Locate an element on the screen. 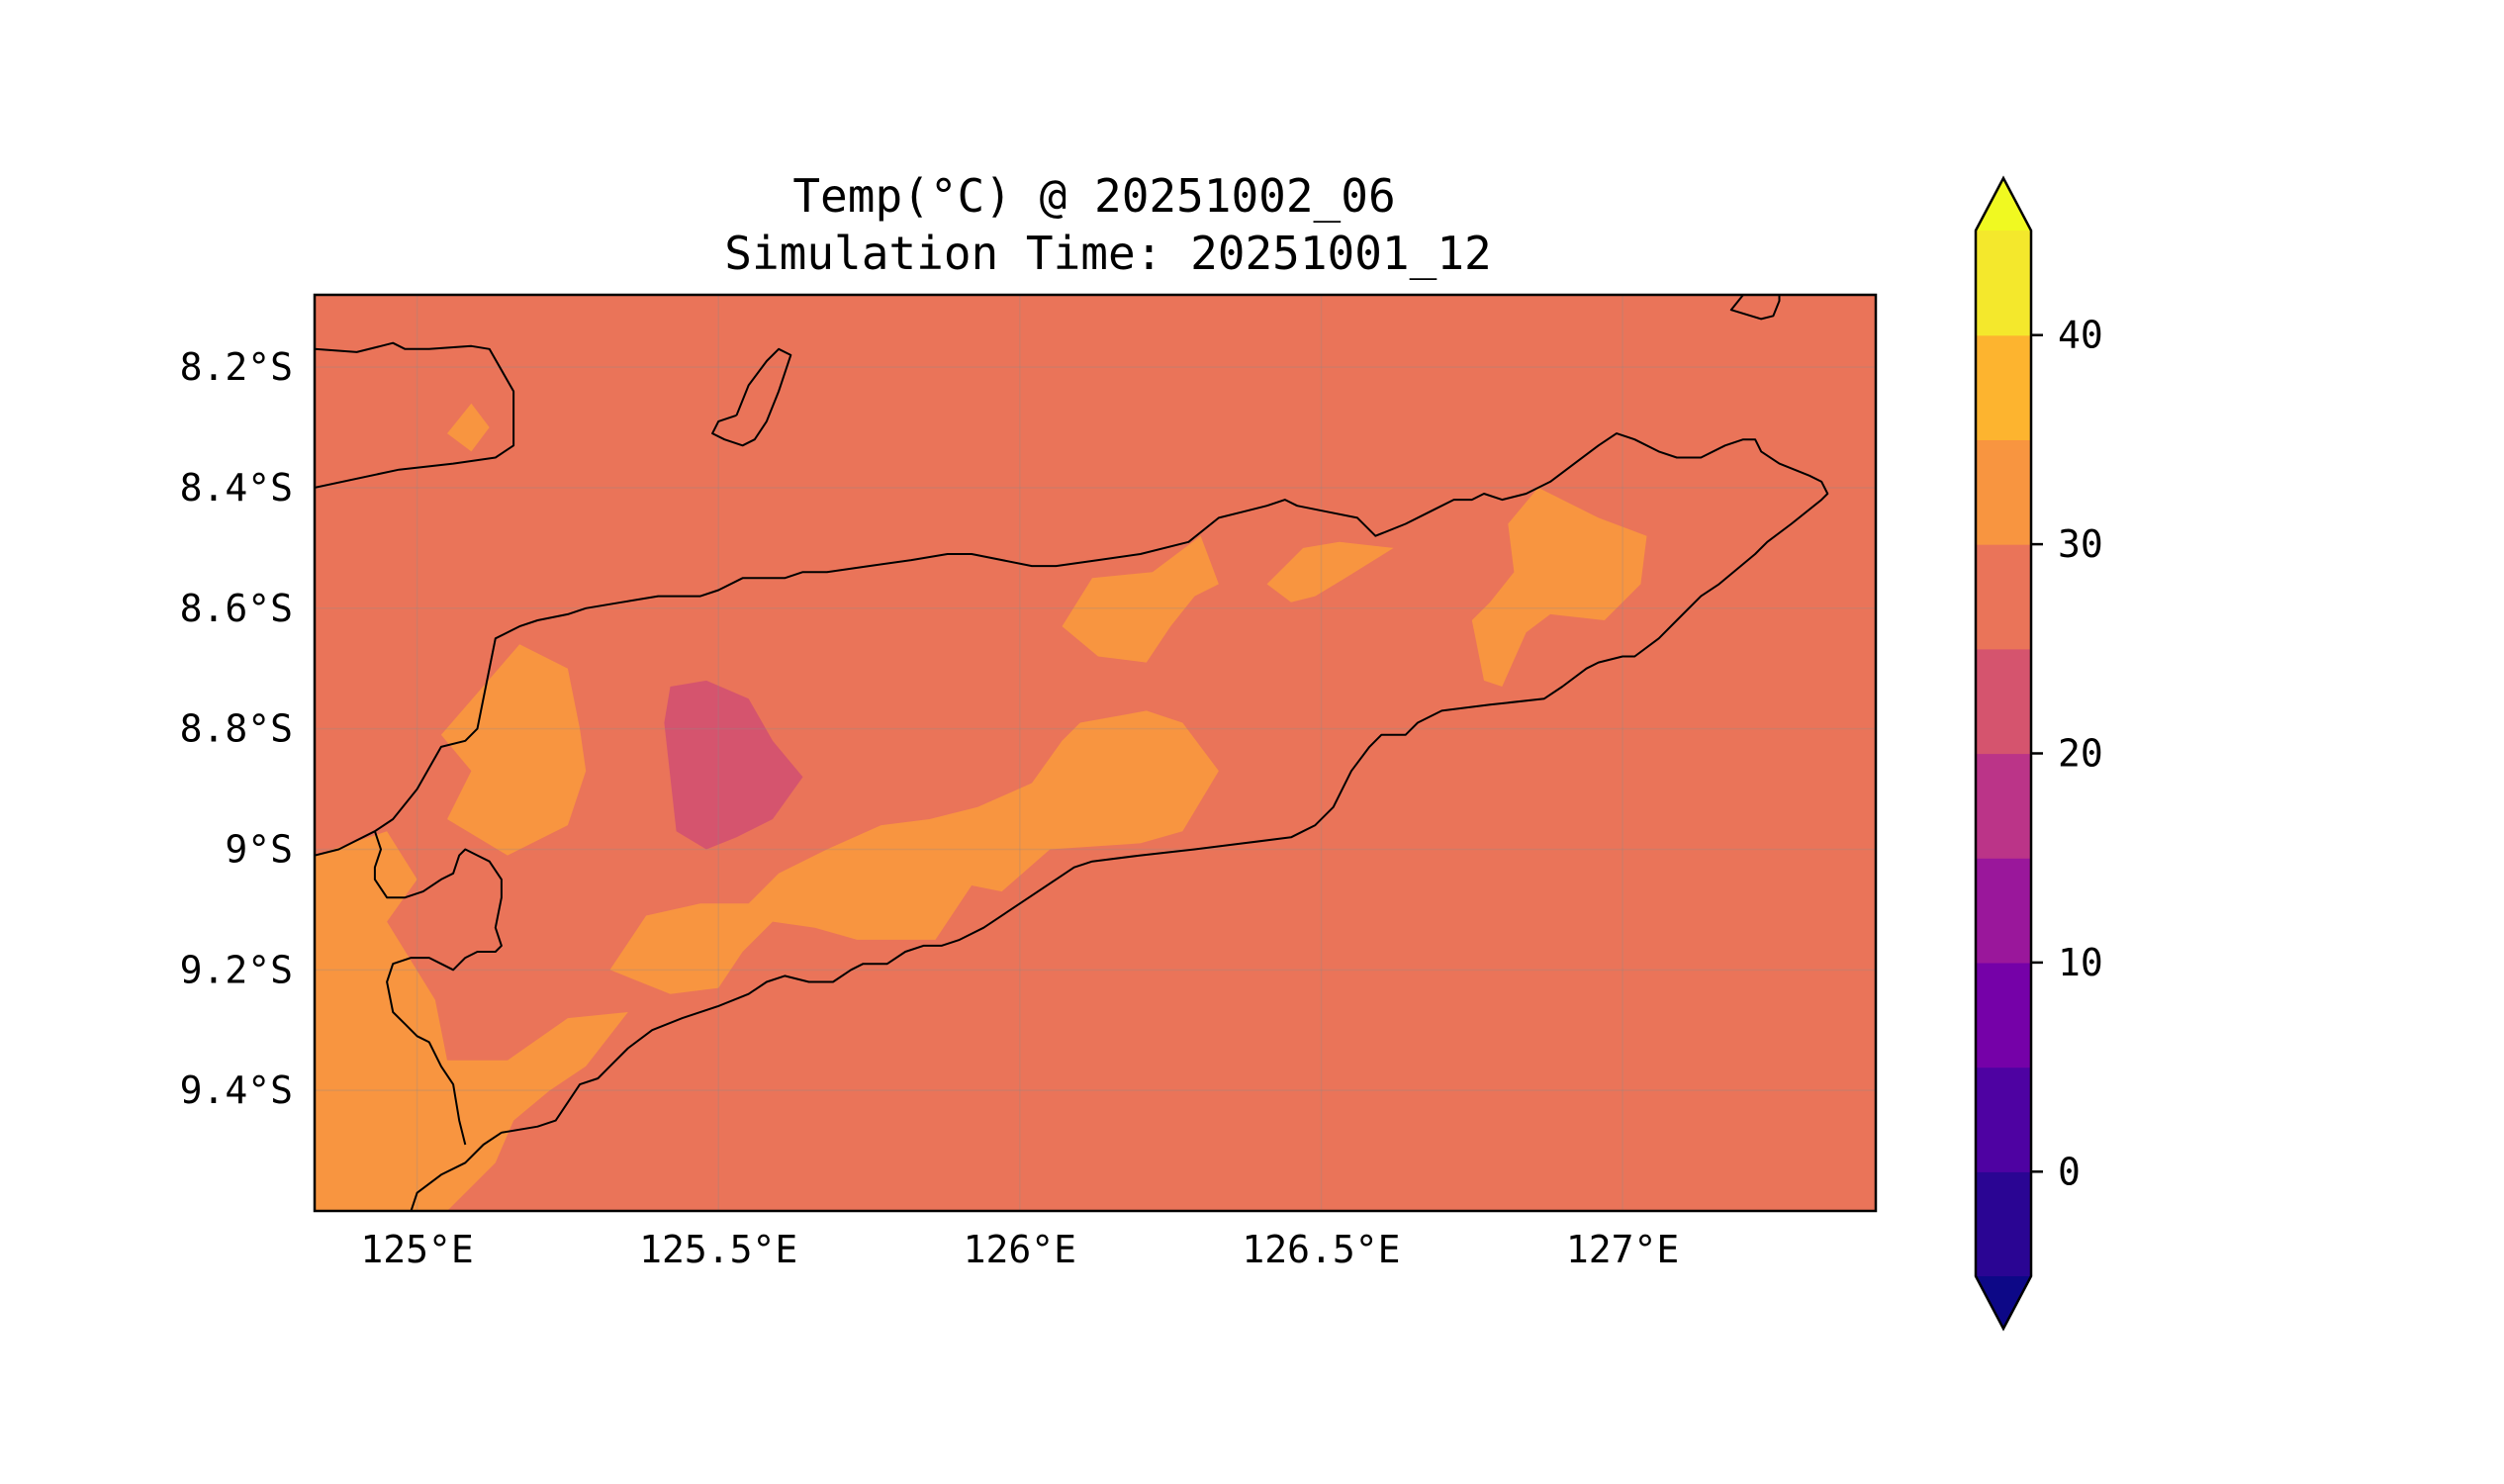 The height and width of the screenshot is (1484, 2504). y-tick-label-3: 8.6°S is located at coordinates (236, 608).